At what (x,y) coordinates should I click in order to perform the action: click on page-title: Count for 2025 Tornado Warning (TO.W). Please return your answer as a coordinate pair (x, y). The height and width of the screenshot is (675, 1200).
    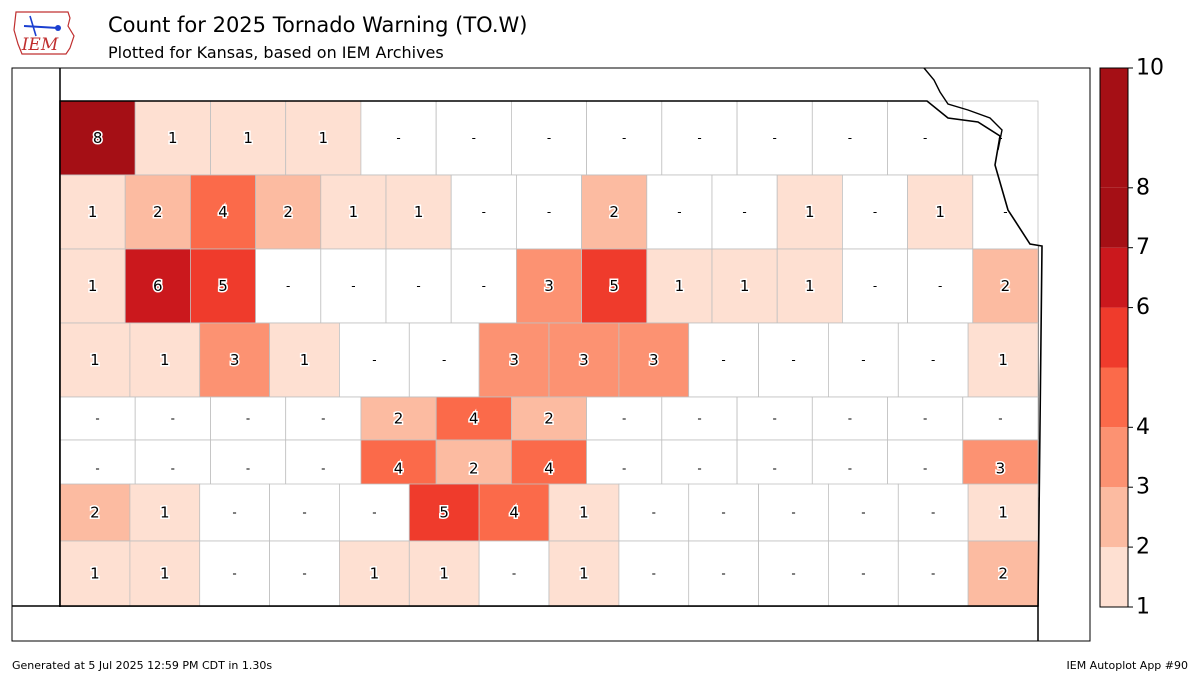
    Looking at the image, I should click on (318, 25).